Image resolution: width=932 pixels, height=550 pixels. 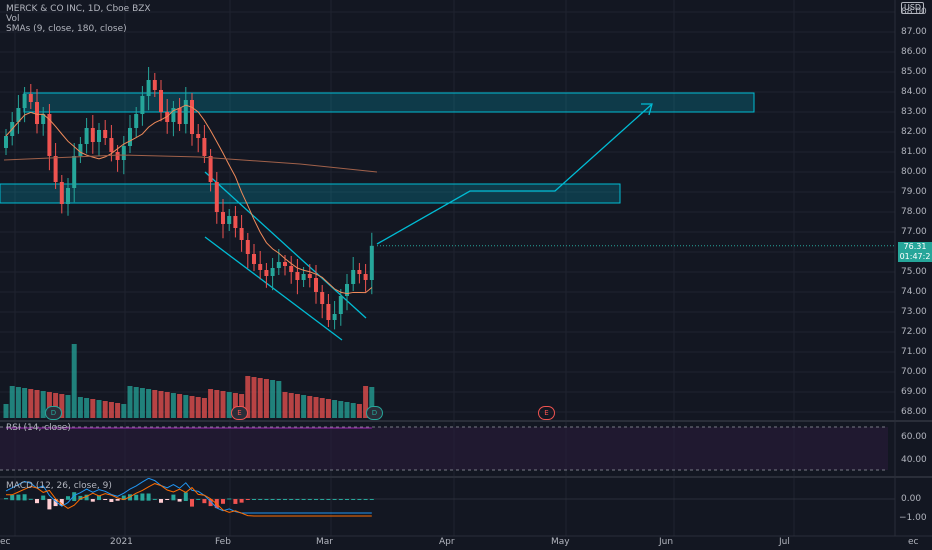 What do you see at coordinates (444, 448) in the screenshot?
I see `rsi-band` at bounding box center [444, 448].